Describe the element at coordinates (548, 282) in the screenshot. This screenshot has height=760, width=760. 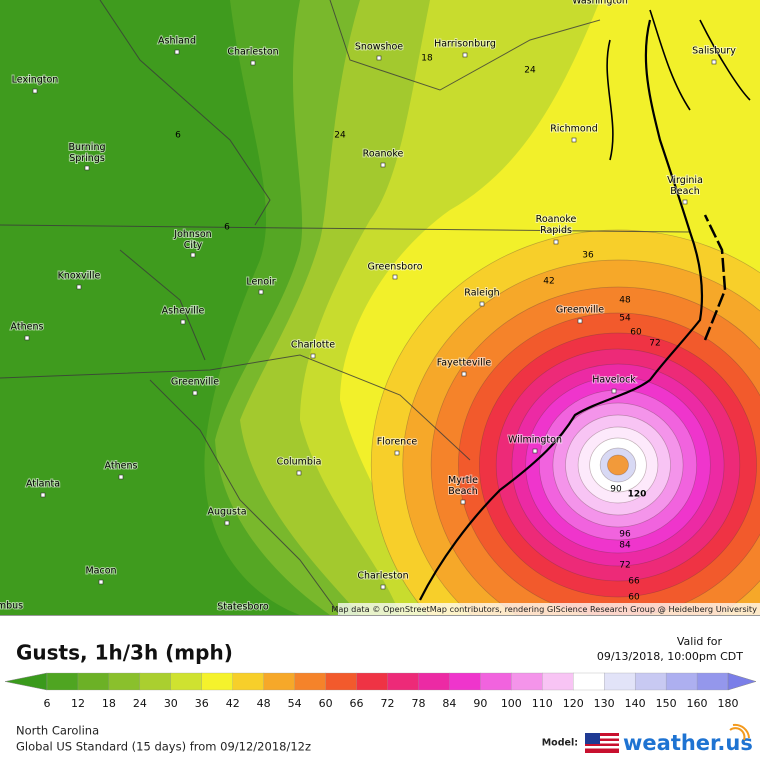
I see `contour-label: 42` at that location.